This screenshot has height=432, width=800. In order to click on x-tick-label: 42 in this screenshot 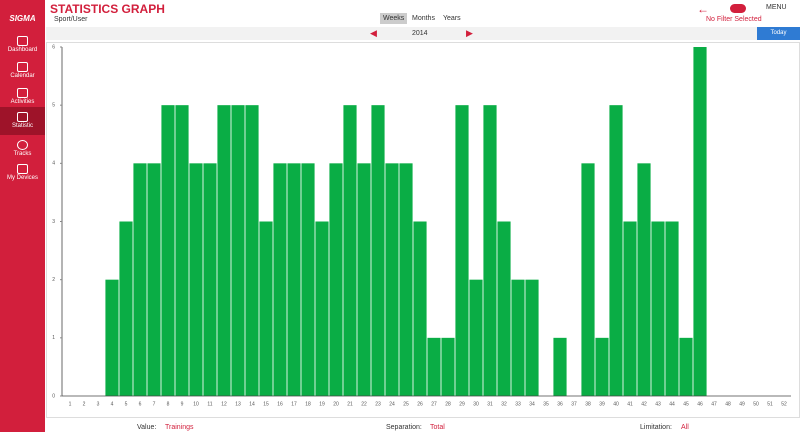, I will do `click(644, 404)`.